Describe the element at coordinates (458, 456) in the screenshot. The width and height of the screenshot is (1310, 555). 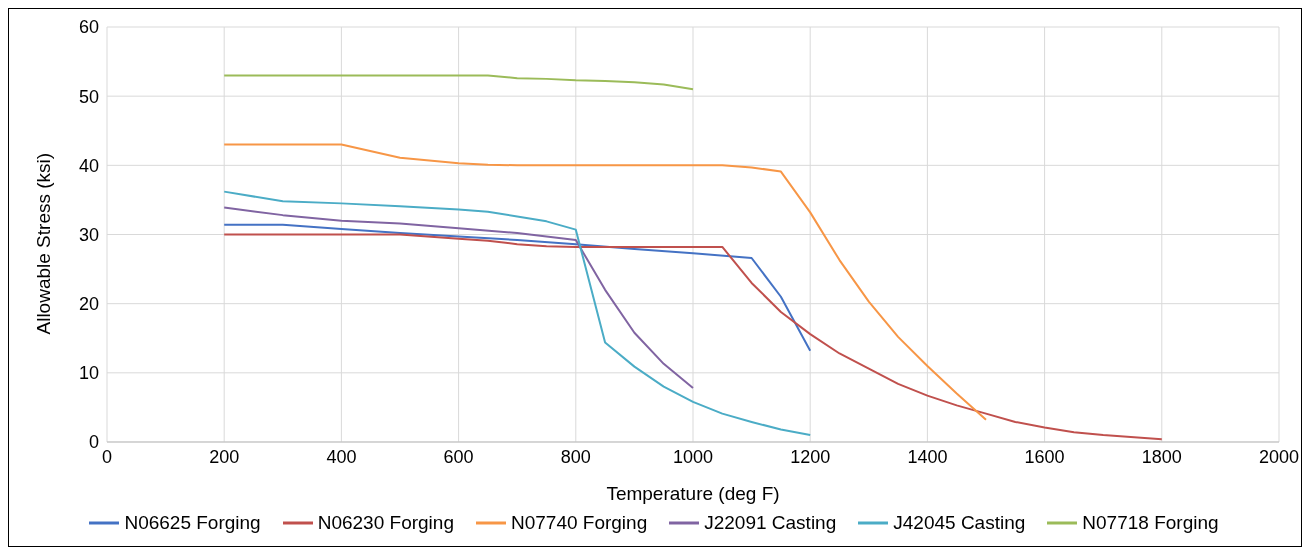
I see `x-tick-label: 600` at that location.